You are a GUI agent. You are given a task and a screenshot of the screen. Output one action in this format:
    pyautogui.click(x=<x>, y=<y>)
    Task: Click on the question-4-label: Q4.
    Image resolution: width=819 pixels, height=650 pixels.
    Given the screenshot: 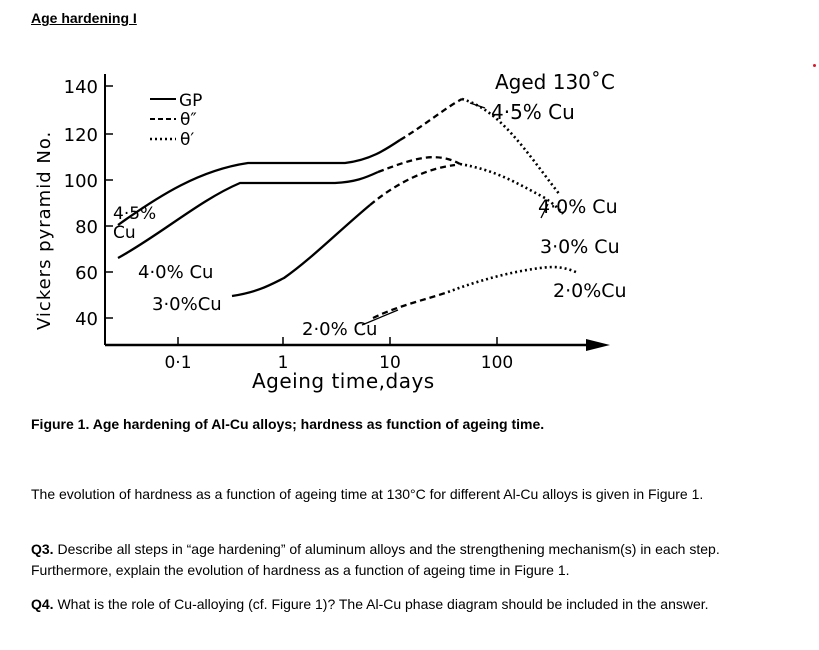 What is the action you would take?
    pyautogui.click(x=42, y=604)
    